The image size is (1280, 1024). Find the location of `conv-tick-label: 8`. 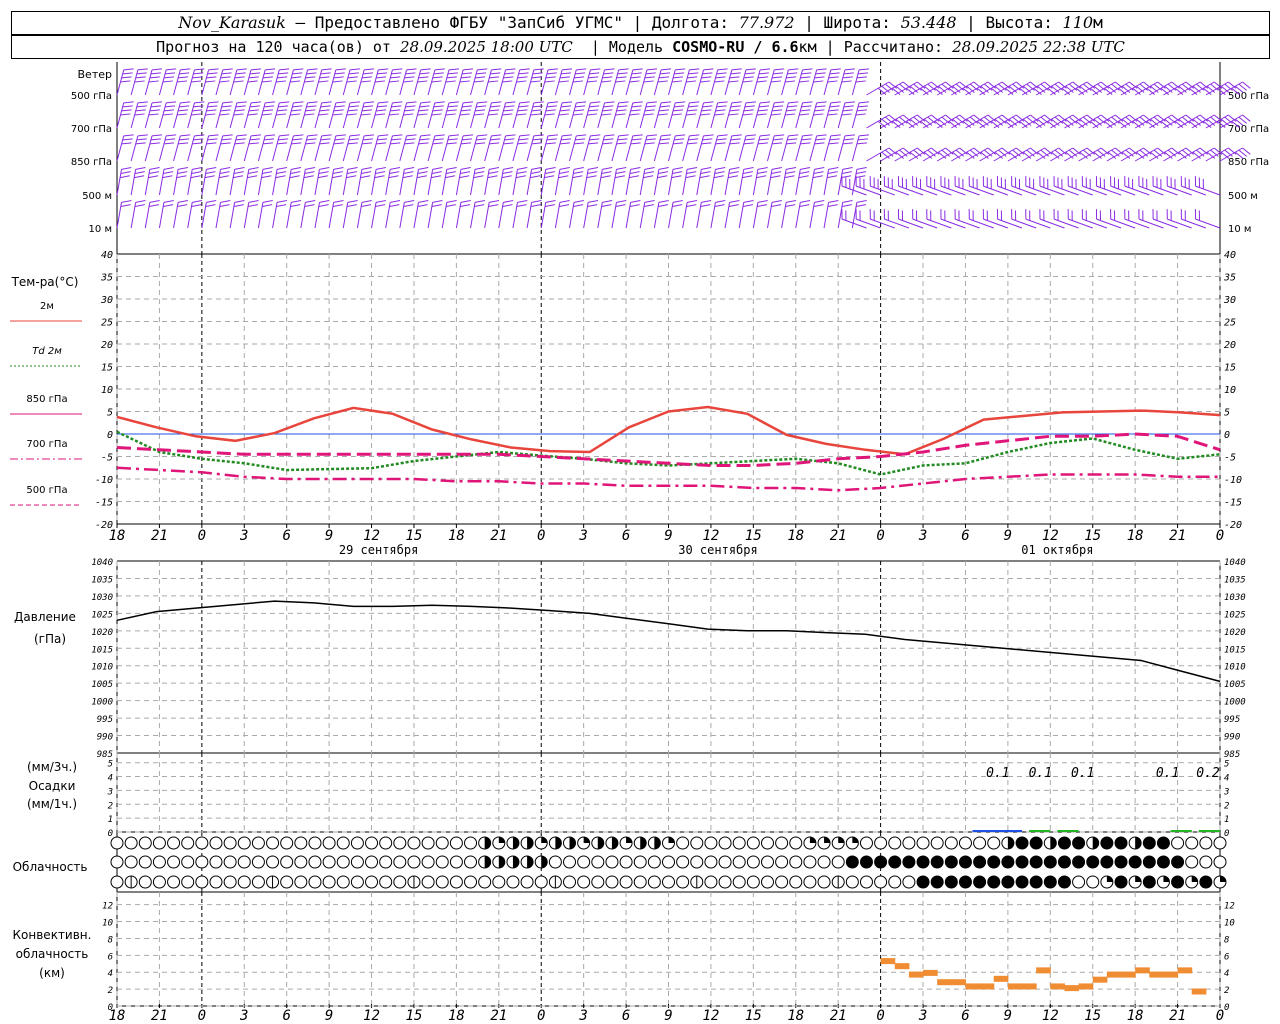

conv-tick-label: 8 is located at coordinates (110, 940).